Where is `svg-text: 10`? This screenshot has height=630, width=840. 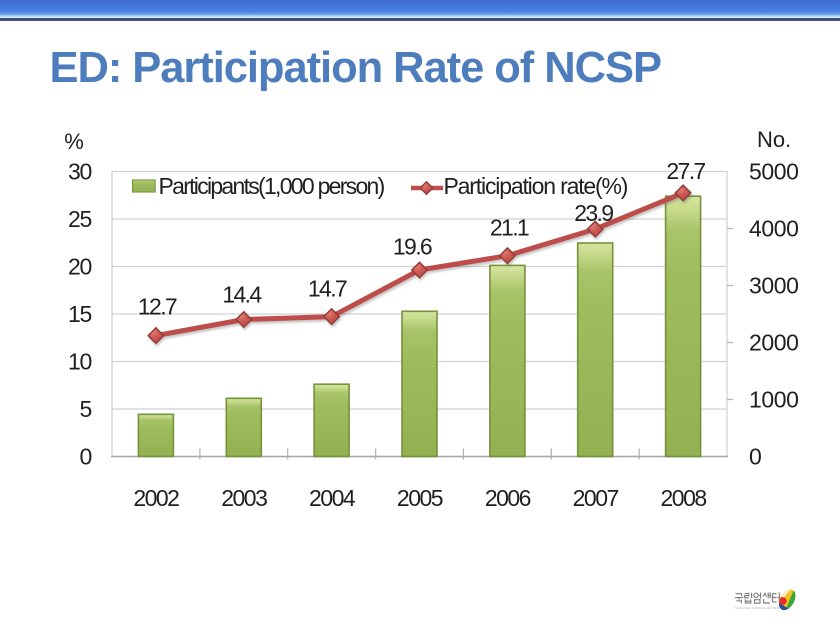 svg-text: 10 is located at coordinates (79, 362).